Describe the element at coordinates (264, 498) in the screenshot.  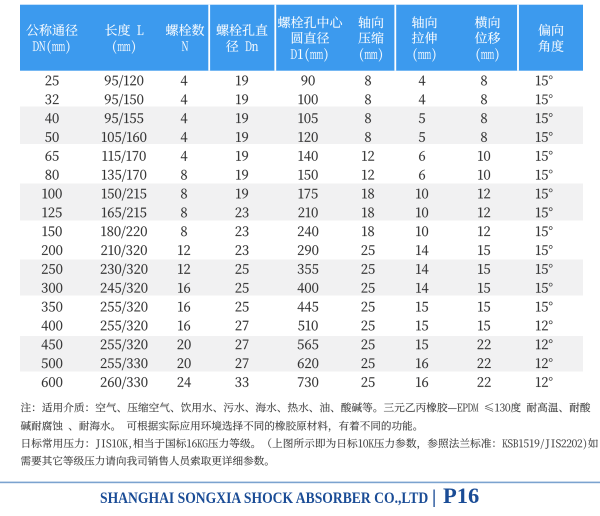
I see `svg-text:SHANGHAI SONGXIA SHOCK ABSORBE: SHANGHAI SONGXIA SHOCK ABSORBER CO.,LTD` at that location.